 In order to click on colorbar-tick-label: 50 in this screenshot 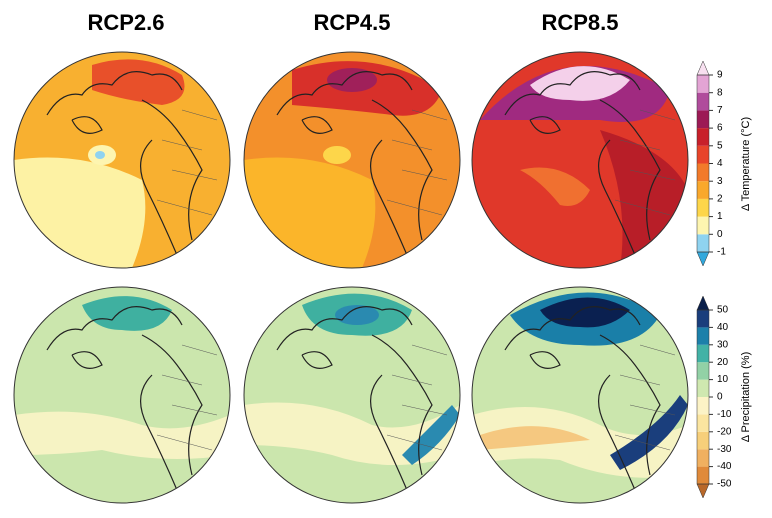, I will do `click(723, 310)`.